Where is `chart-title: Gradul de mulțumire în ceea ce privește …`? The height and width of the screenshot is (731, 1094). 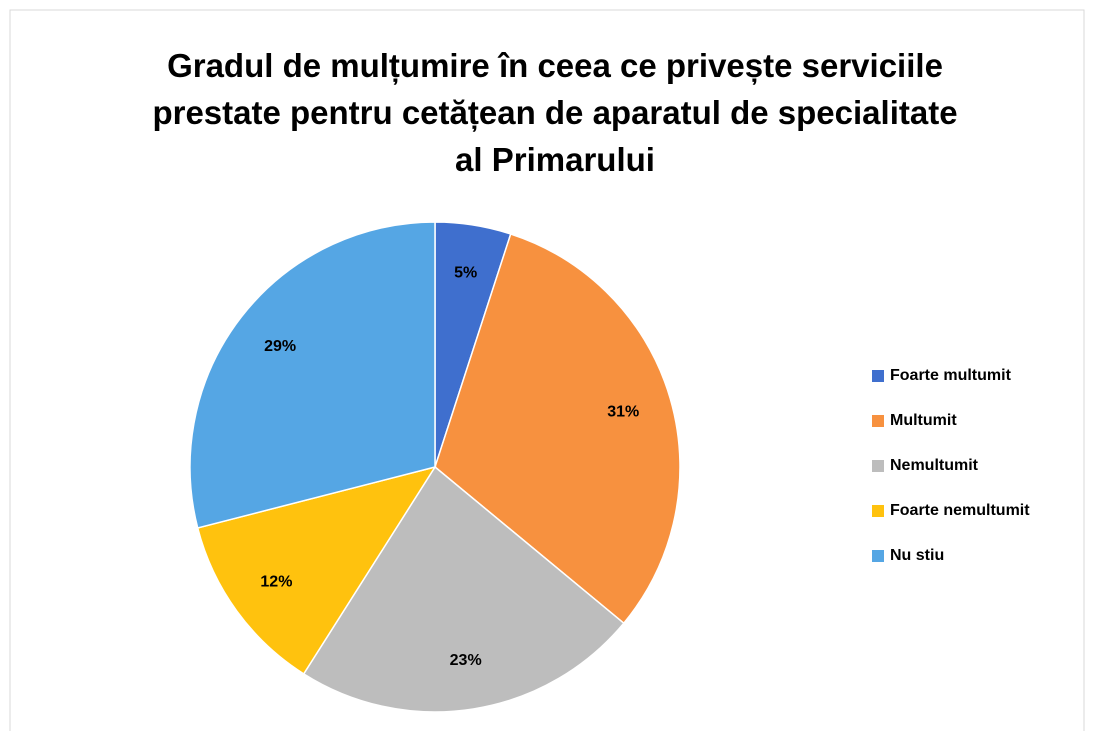 chart-title: Gradul de mulțumire în ceea ce privește … is located at coordinates (555, 112).